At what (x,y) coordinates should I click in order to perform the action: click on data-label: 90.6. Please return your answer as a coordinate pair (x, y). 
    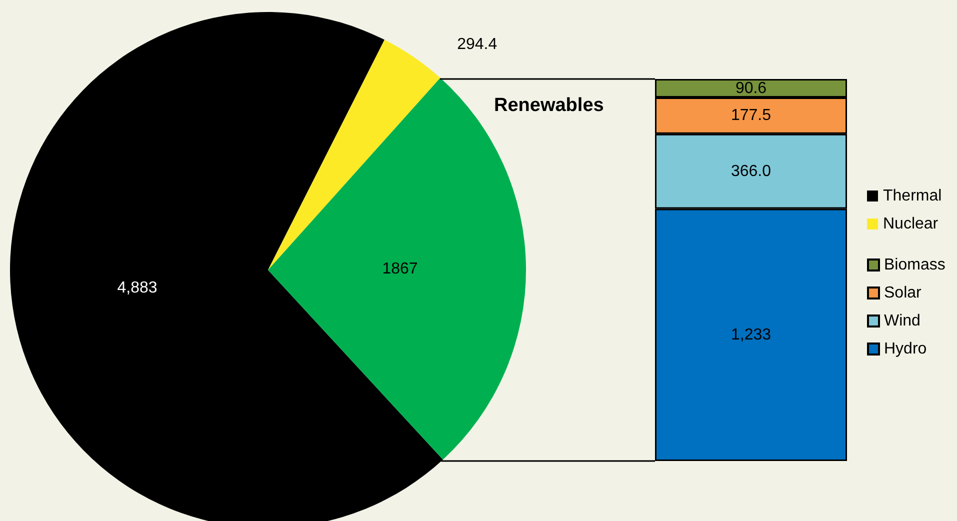
    Looking at the image, I should click on (751, 88).